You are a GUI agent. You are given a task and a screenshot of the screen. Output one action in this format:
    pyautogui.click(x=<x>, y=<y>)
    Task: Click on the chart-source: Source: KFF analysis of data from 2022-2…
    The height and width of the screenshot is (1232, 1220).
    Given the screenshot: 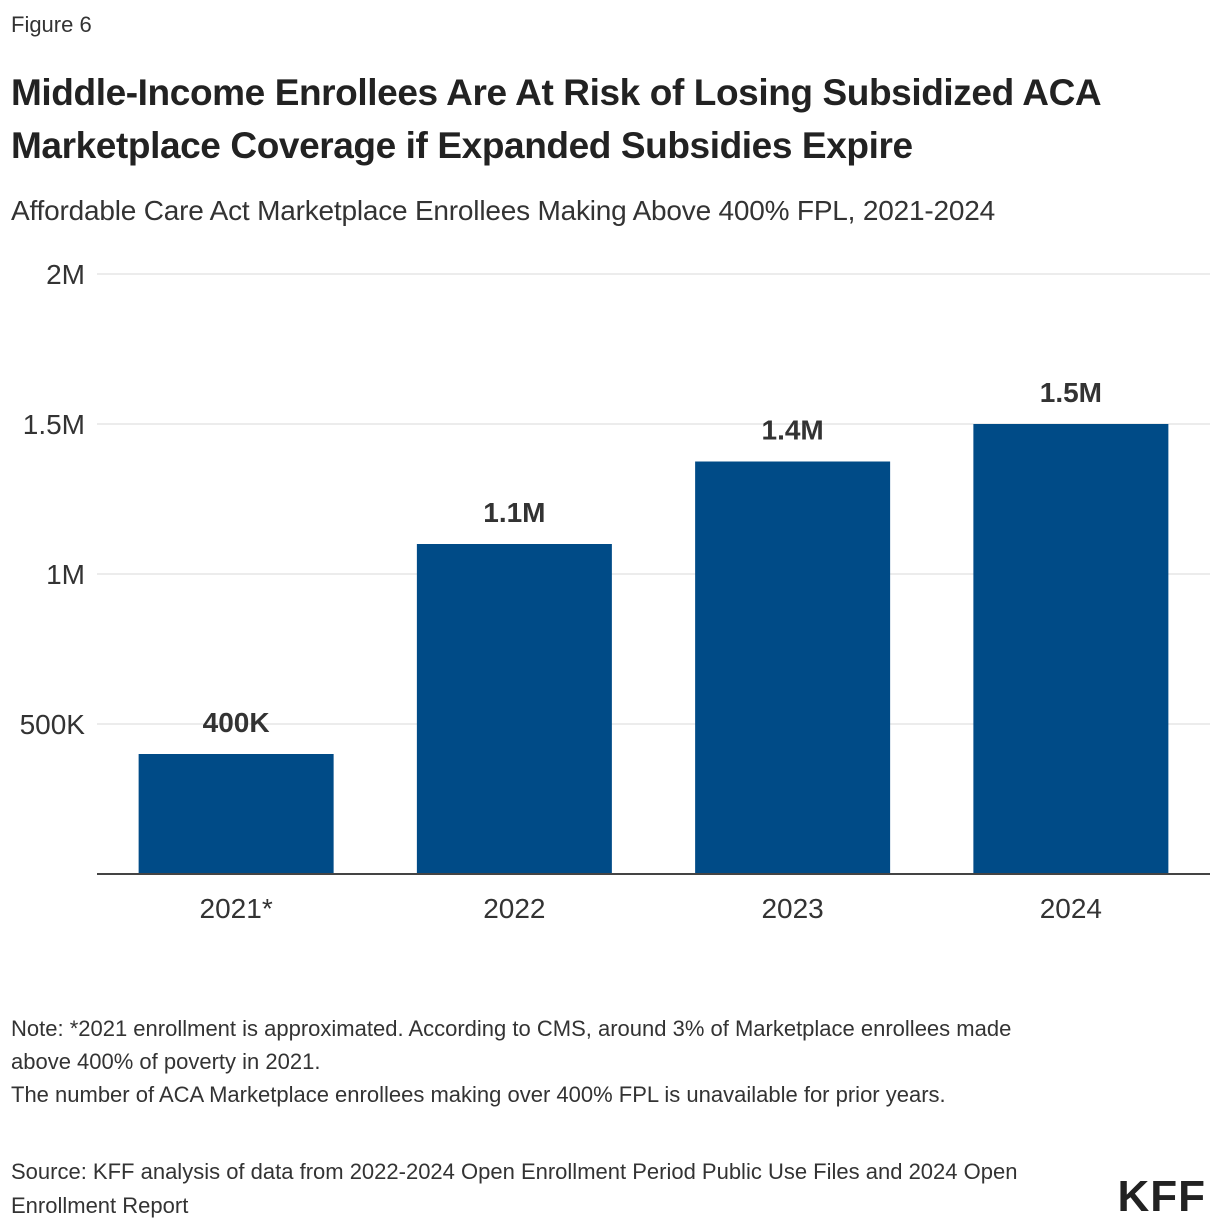 What is the action you would take?
    pyautogui.click(x=514, y=1188)
    